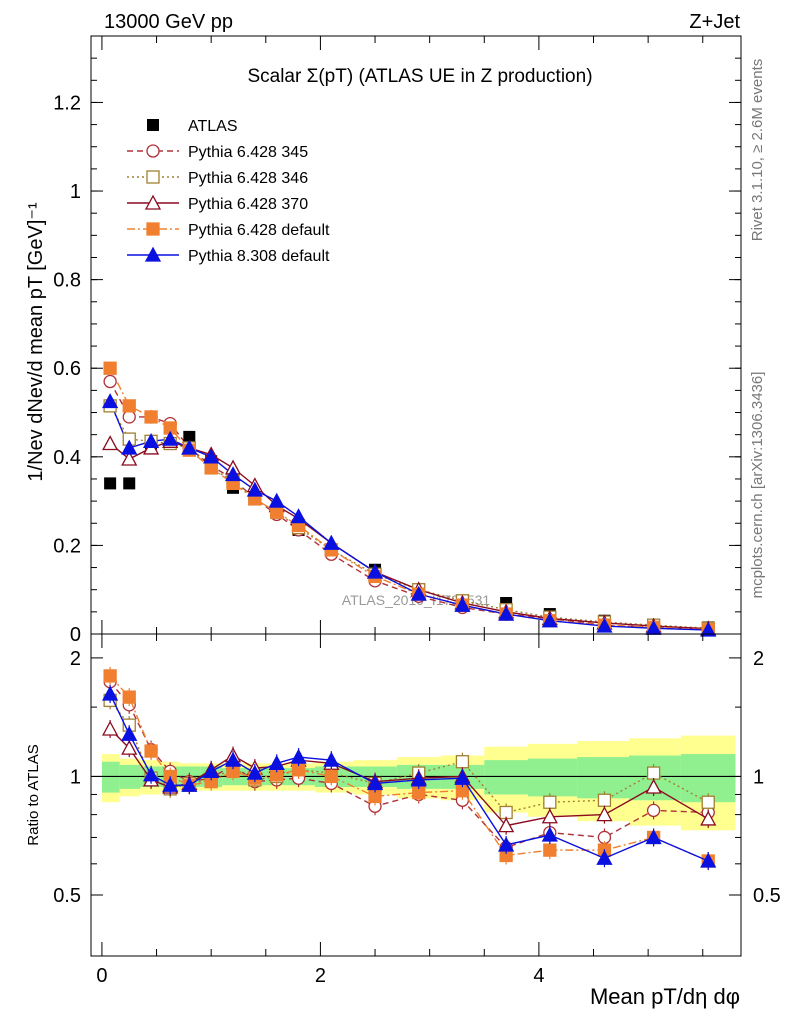  What do you see at coordinates (67, 896) in the screenshot?
I see `ratio-y-tick-label: 0.5` at bounding box center [67, 896].